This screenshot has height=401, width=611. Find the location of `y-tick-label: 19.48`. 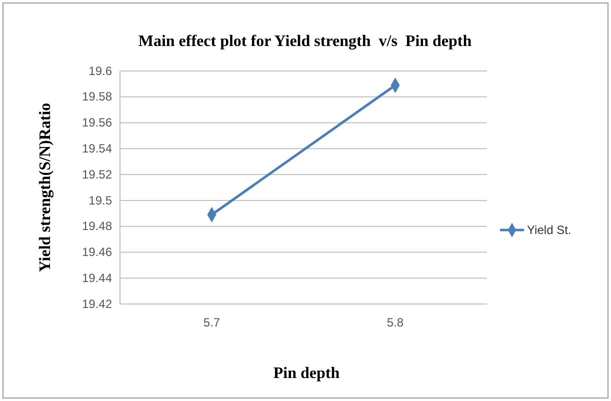

y-tick-label: 19.48 is located at coordinates (97, 226).